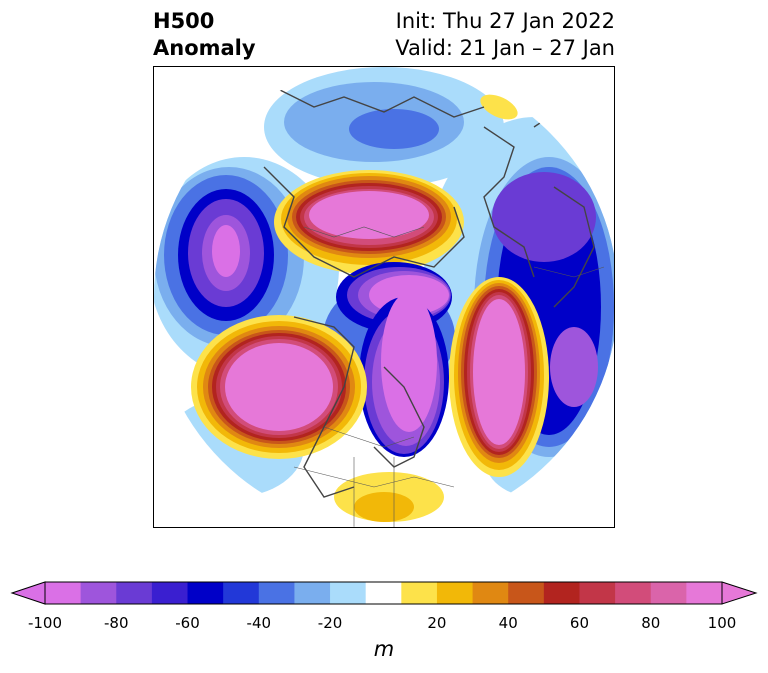 This screenshot has width=768, height=673. I want to click on init-date: Init: Thu 27 Jan 2022, so click(505, 21).